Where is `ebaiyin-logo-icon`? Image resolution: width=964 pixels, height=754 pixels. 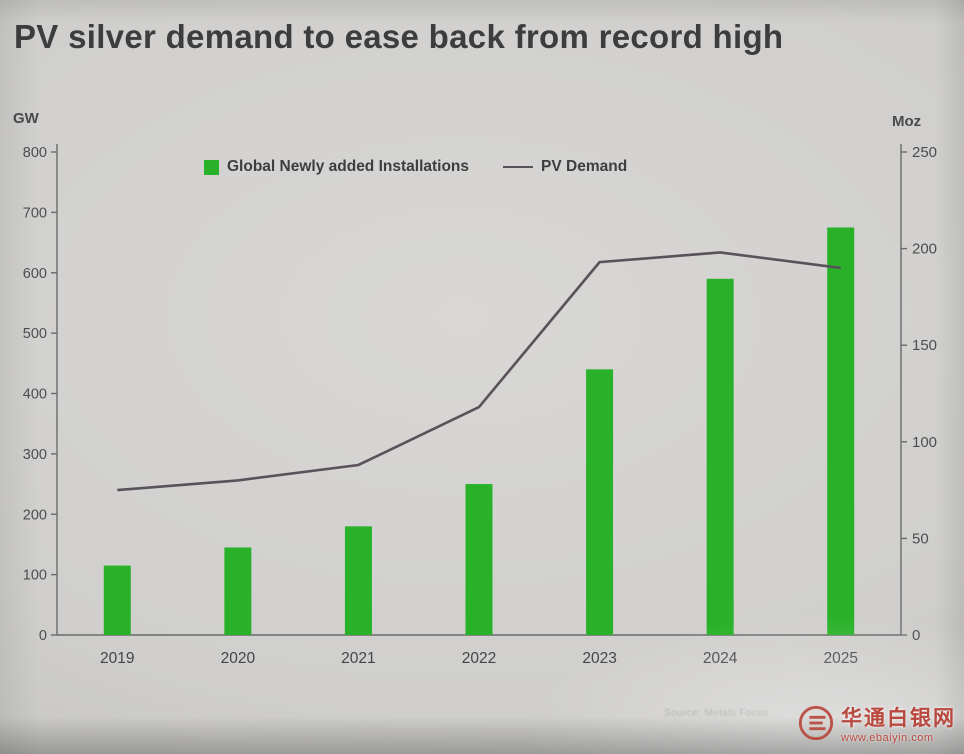
ebaiyin-logo-icon is located at coordinates (816, 723).